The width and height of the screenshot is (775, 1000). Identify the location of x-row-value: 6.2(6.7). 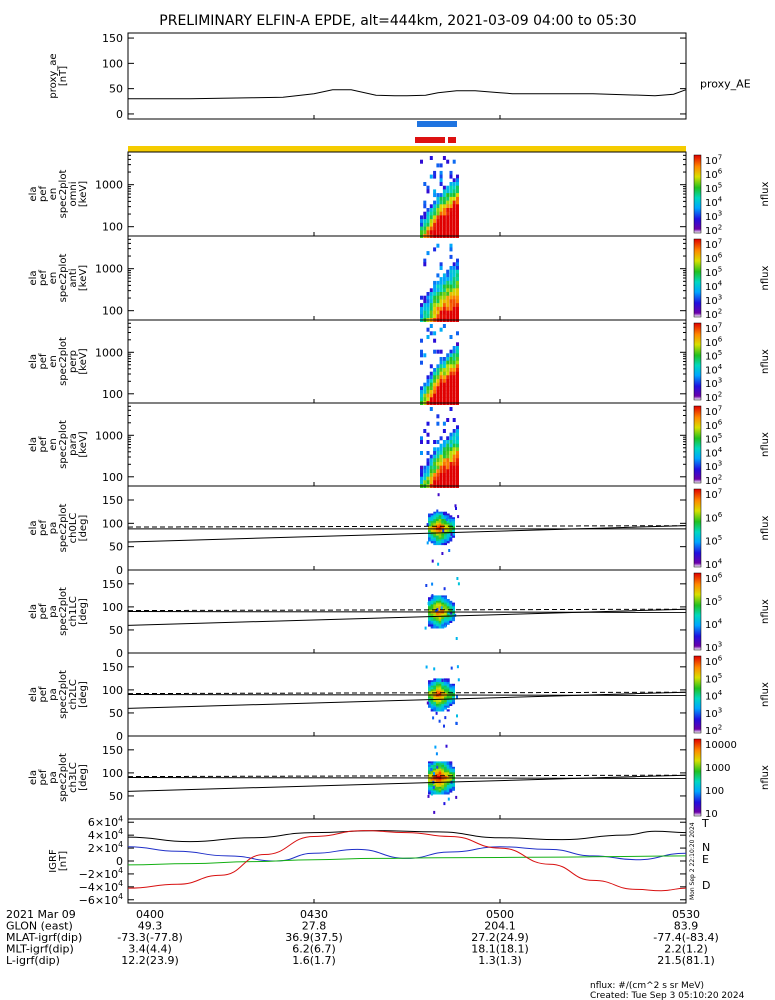
(314, 949).